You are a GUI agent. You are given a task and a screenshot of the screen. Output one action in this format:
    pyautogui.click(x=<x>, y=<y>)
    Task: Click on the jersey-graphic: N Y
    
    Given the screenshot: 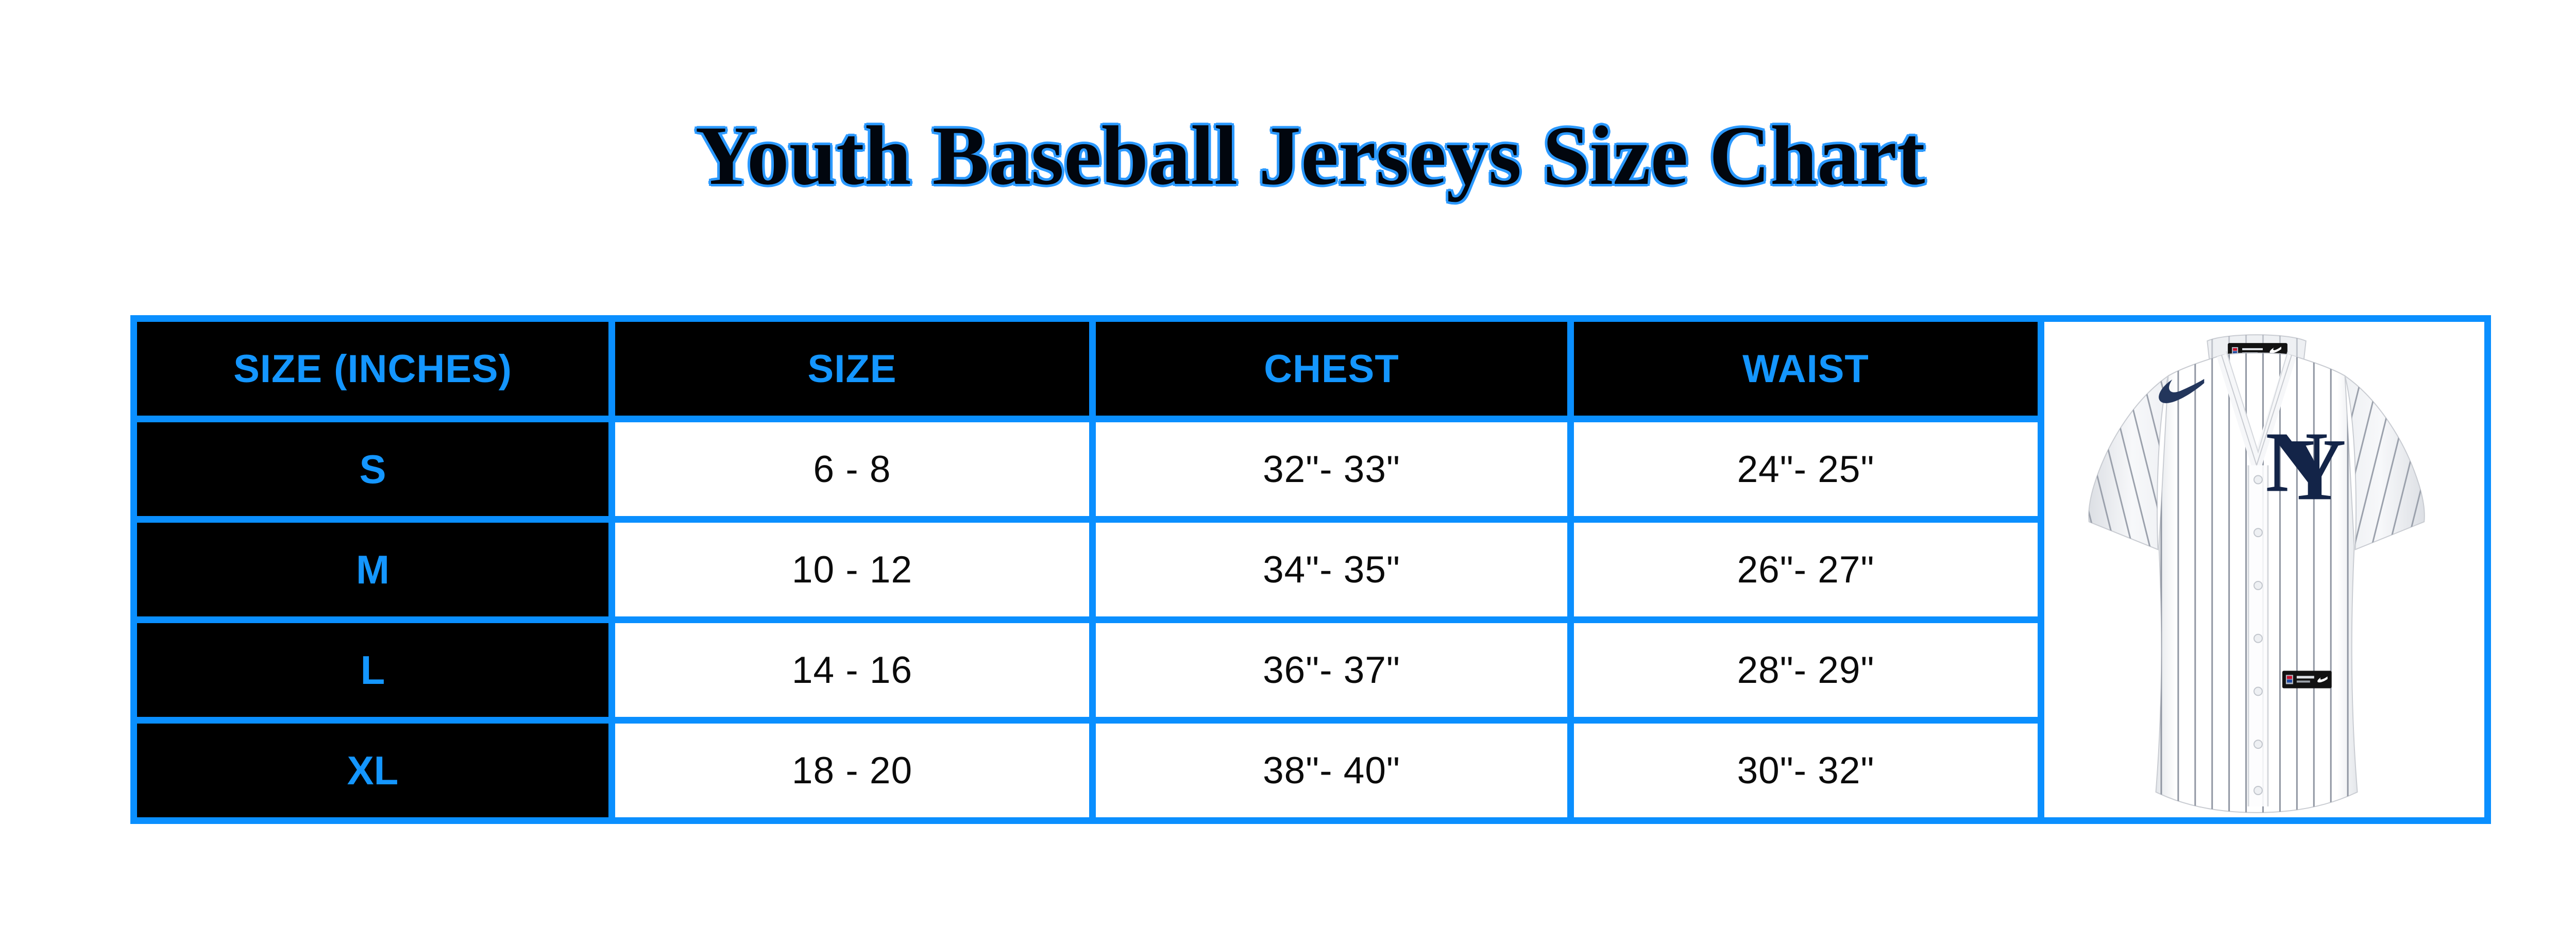 What is the action you would take?
    pyautogui.click(x=2256, y=574)
    